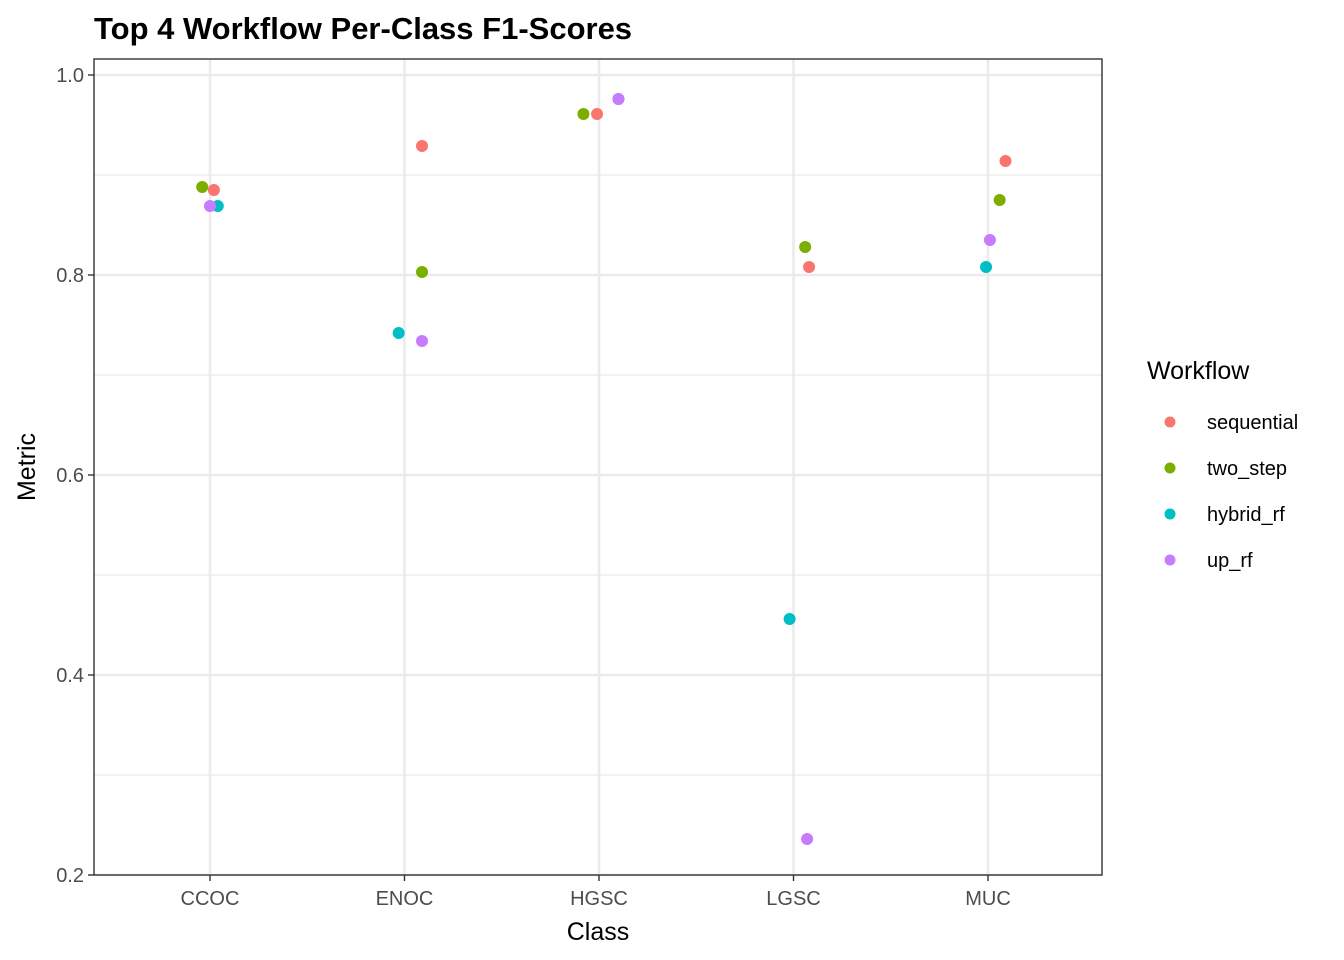  I want to click on legend-key-hybrid_rf, so click(1170, 514).